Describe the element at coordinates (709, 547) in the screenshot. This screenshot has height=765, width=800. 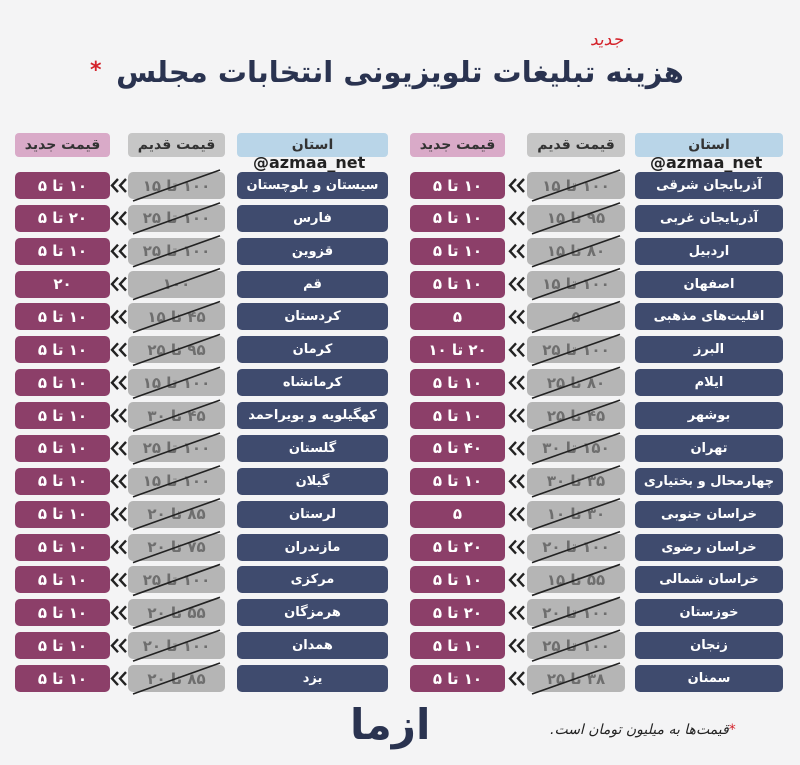
I see `province: خراسان رضوی` at that location.